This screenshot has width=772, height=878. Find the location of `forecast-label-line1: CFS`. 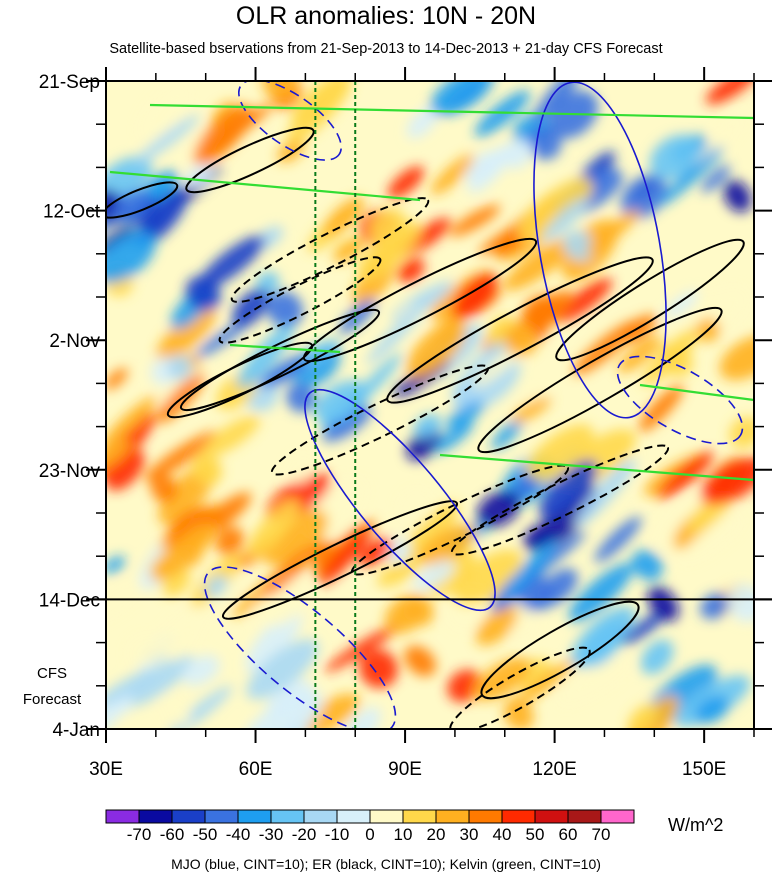

forecast-label-line1: CFS is located at coordinates (52, 673).